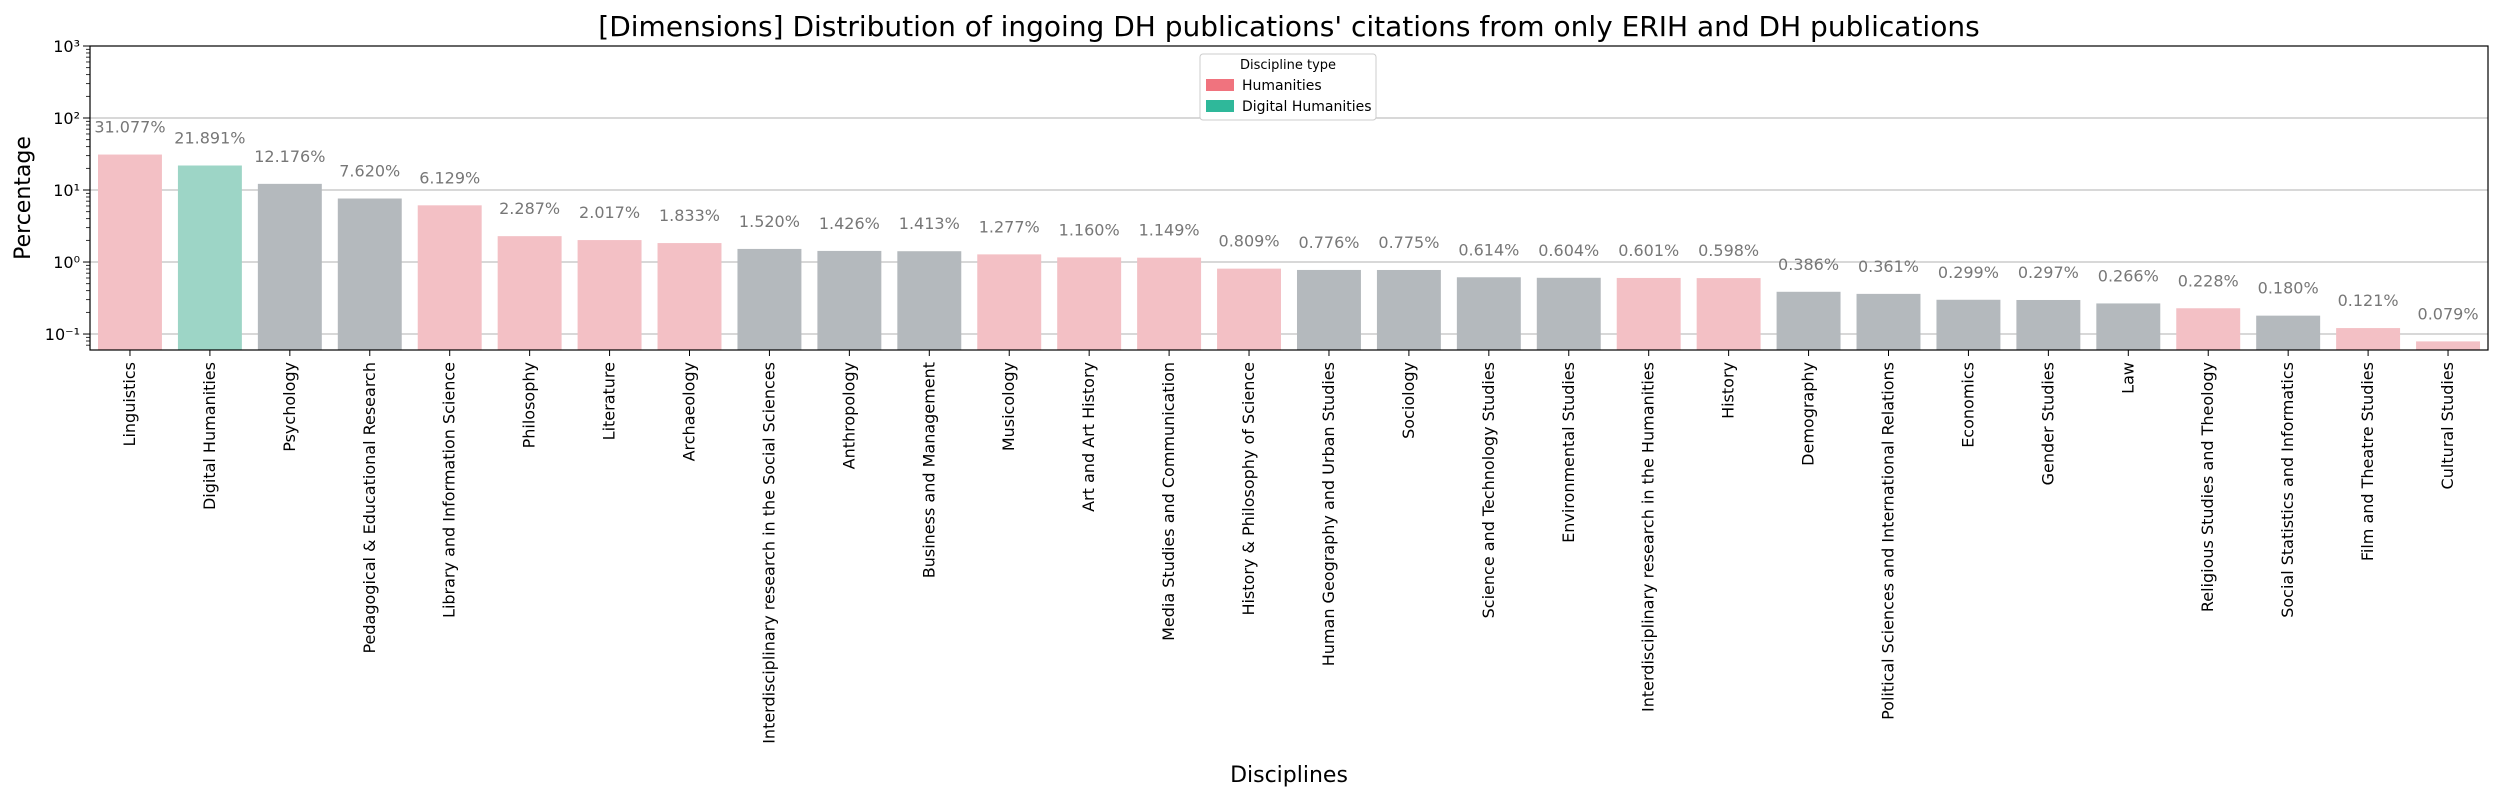 This screenshot has height=800, width=2500. Describe the element at coordinates (1968, 272) in the screenshot. I see `value-label: 0.299%` at that location.